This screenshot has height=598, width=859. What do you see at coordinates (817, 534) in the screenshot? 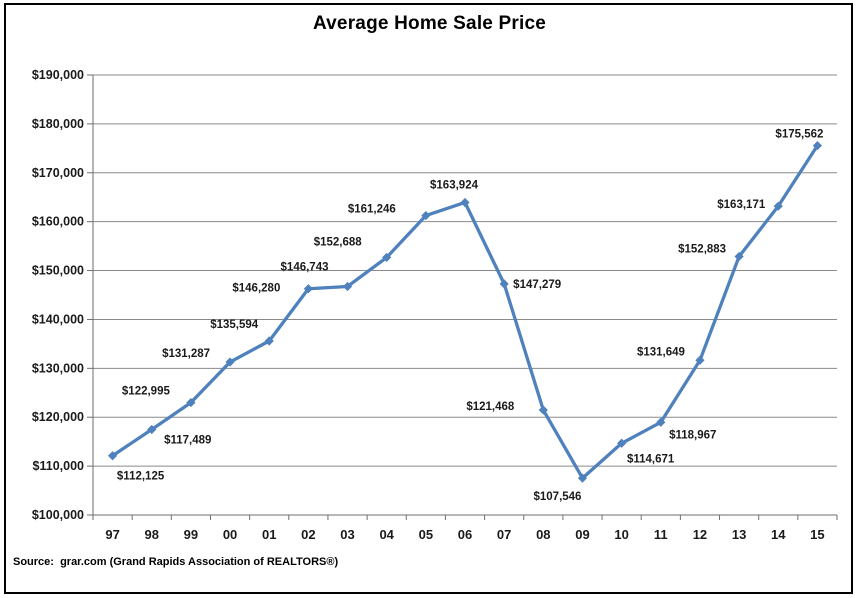
I see `x-tick-label: 15` at bounding box center [817, 534].